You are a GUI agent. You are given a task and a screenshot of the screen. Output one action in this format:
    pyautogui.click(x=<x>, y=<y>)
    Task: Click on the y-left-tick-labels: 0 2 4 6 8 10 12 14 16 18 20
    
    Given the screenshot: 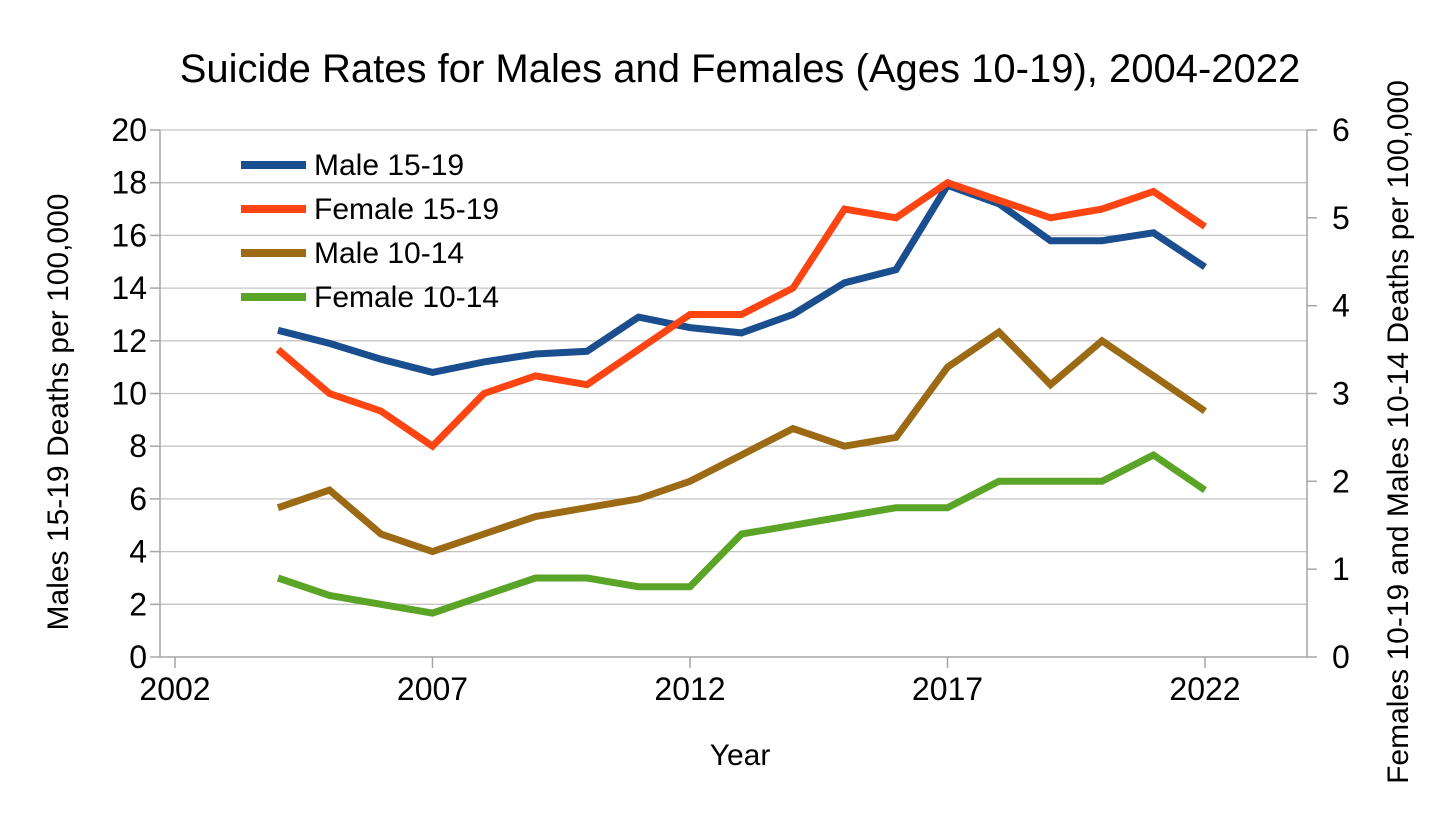 What is the action you would take?
    pyautogui.click(x=129, y=393)
    